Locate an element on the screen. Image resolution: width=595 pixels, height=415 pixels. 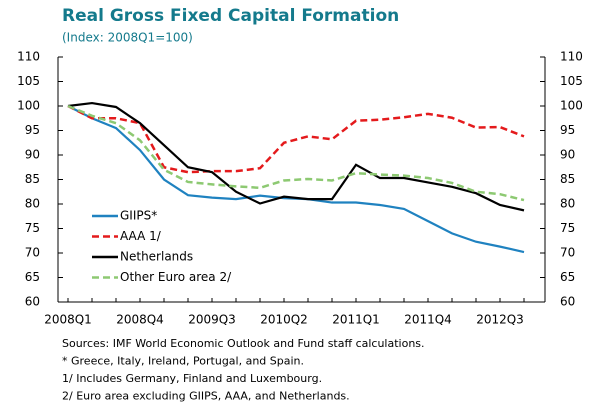
x-tick-label: 2011Q4 is located at coordinates (428, 320).